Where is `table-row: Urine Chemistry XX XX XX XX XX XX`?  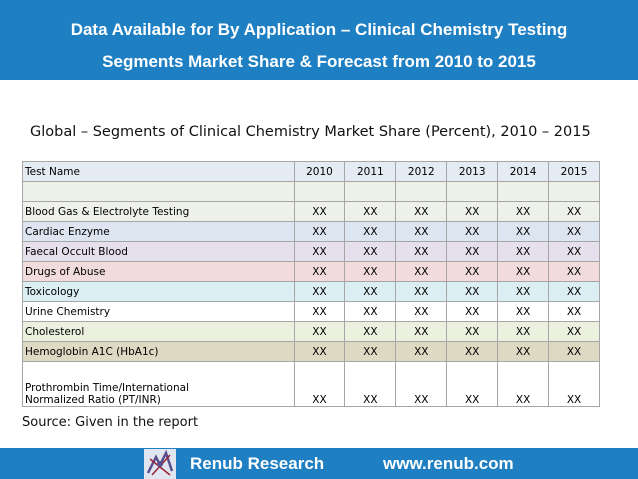
table-row: Urine Chemistry XX XX XX XX XX XX is located at coordinates (311, 311).